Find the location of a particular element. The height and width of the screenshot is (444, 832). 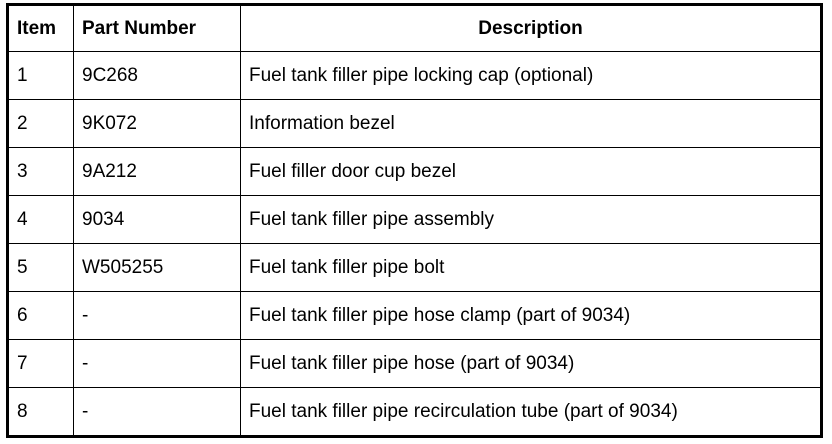

cell-part-number: 9034 is located at coordinates (157, 219).